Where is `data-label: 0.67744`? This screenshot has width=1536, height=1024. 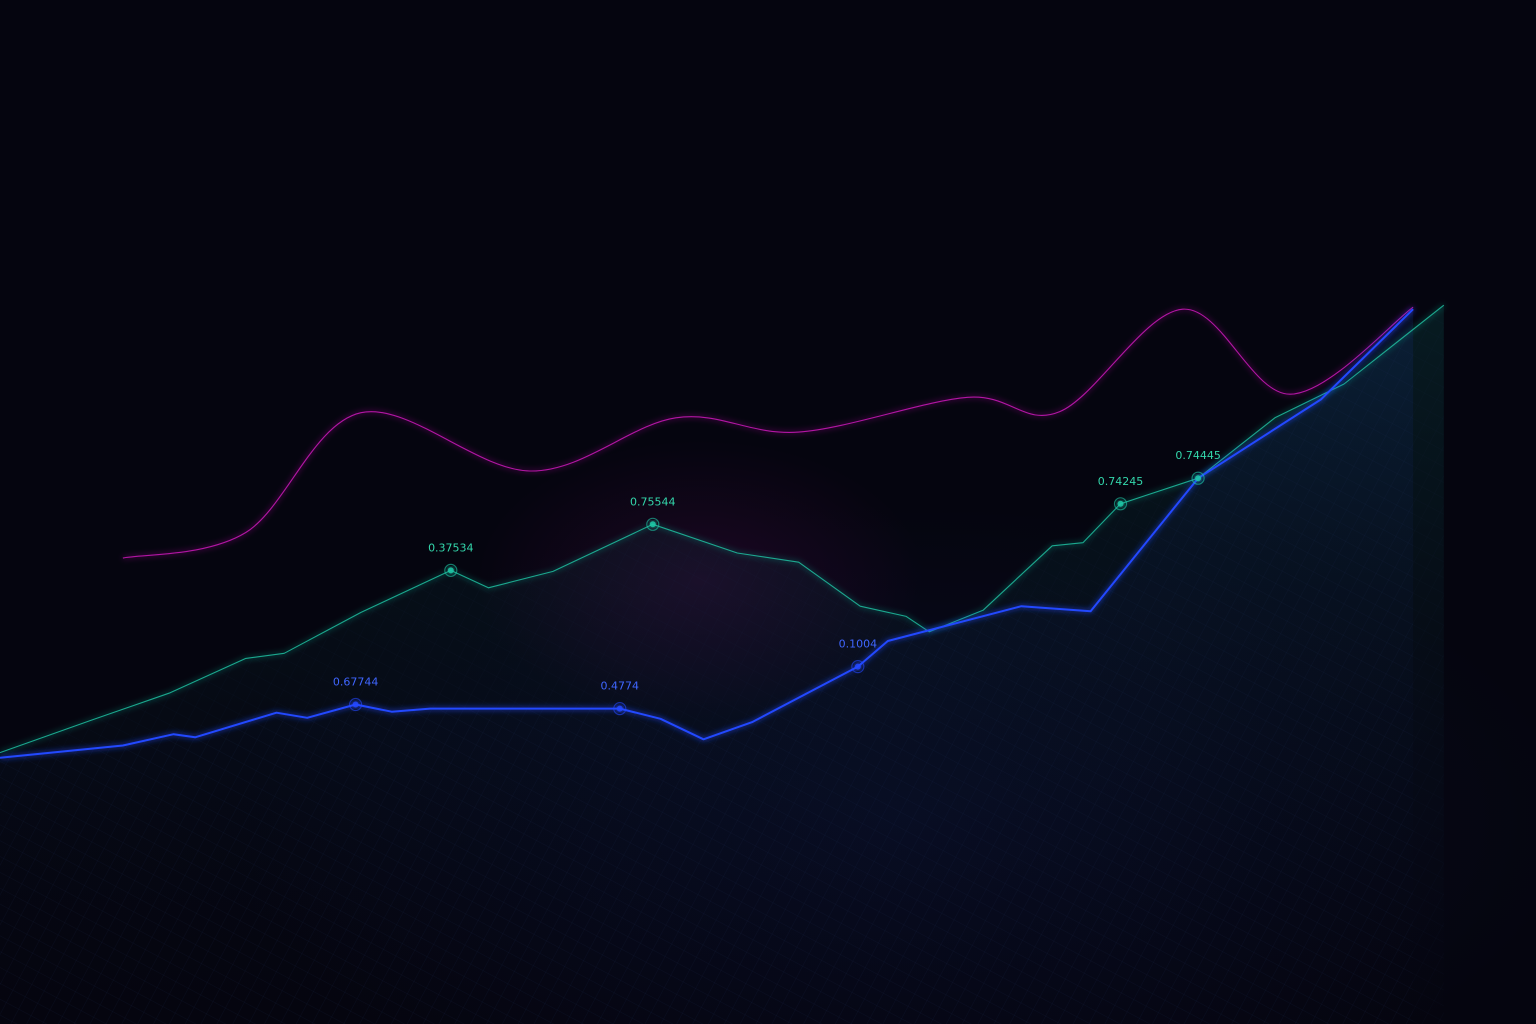 data-label: 0.67744 is located at coordinates (356, 682).